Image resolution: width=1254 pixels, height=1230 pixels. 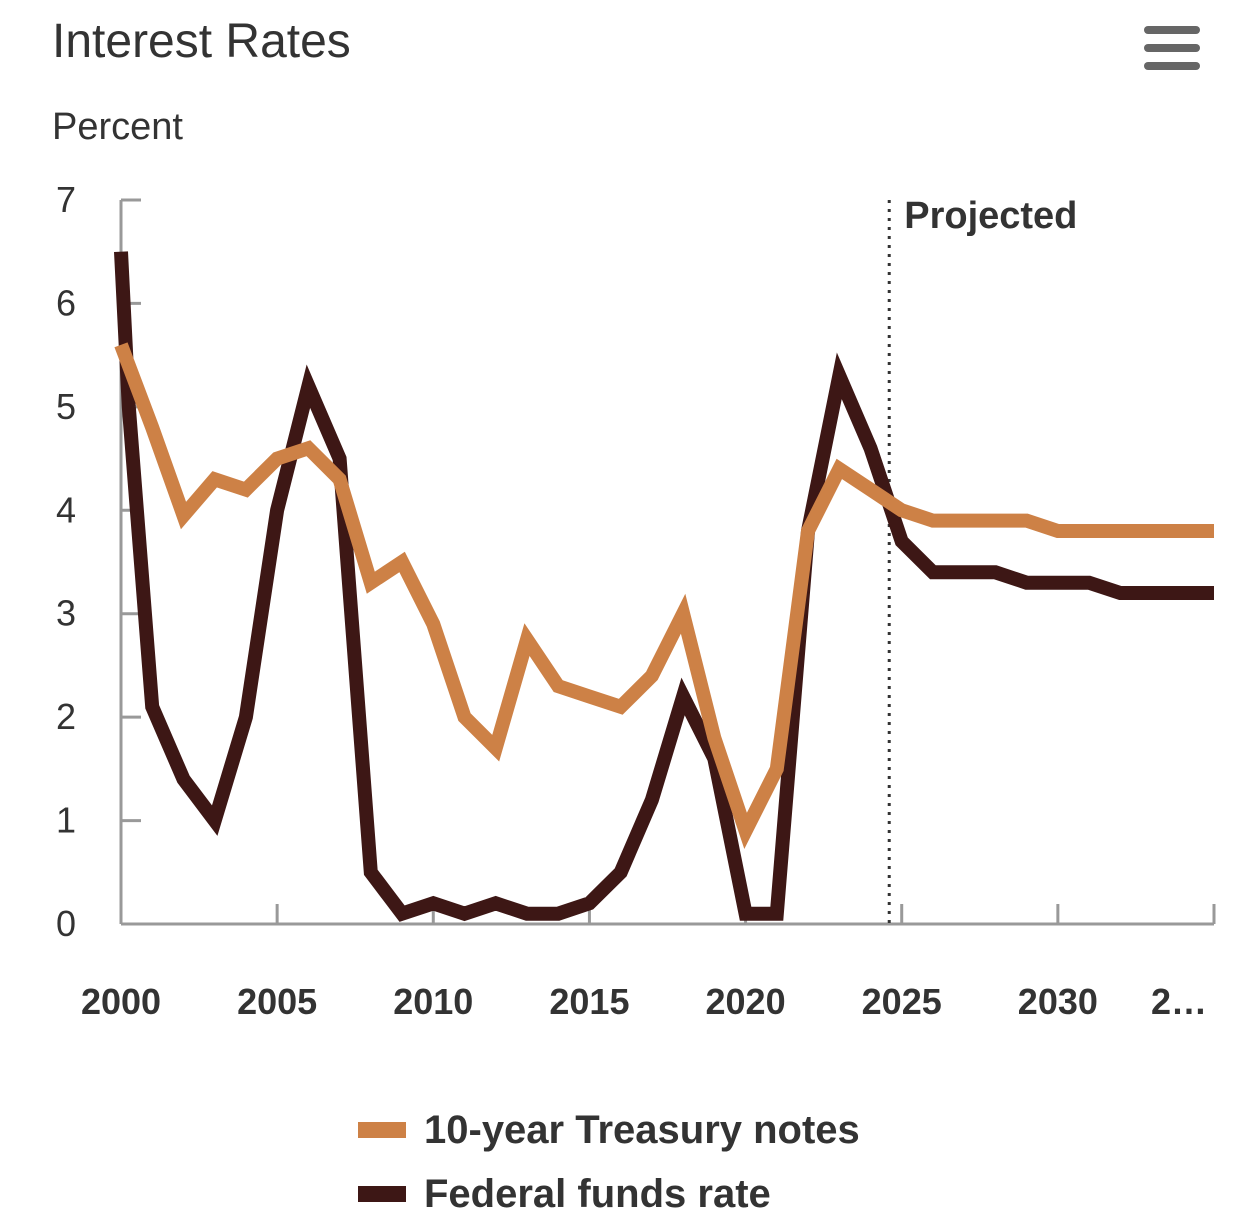 What do you see at coordinates (66, 716) in the screenshot?
I see `y-tick-label: 2` at bounding box center [66, 716].